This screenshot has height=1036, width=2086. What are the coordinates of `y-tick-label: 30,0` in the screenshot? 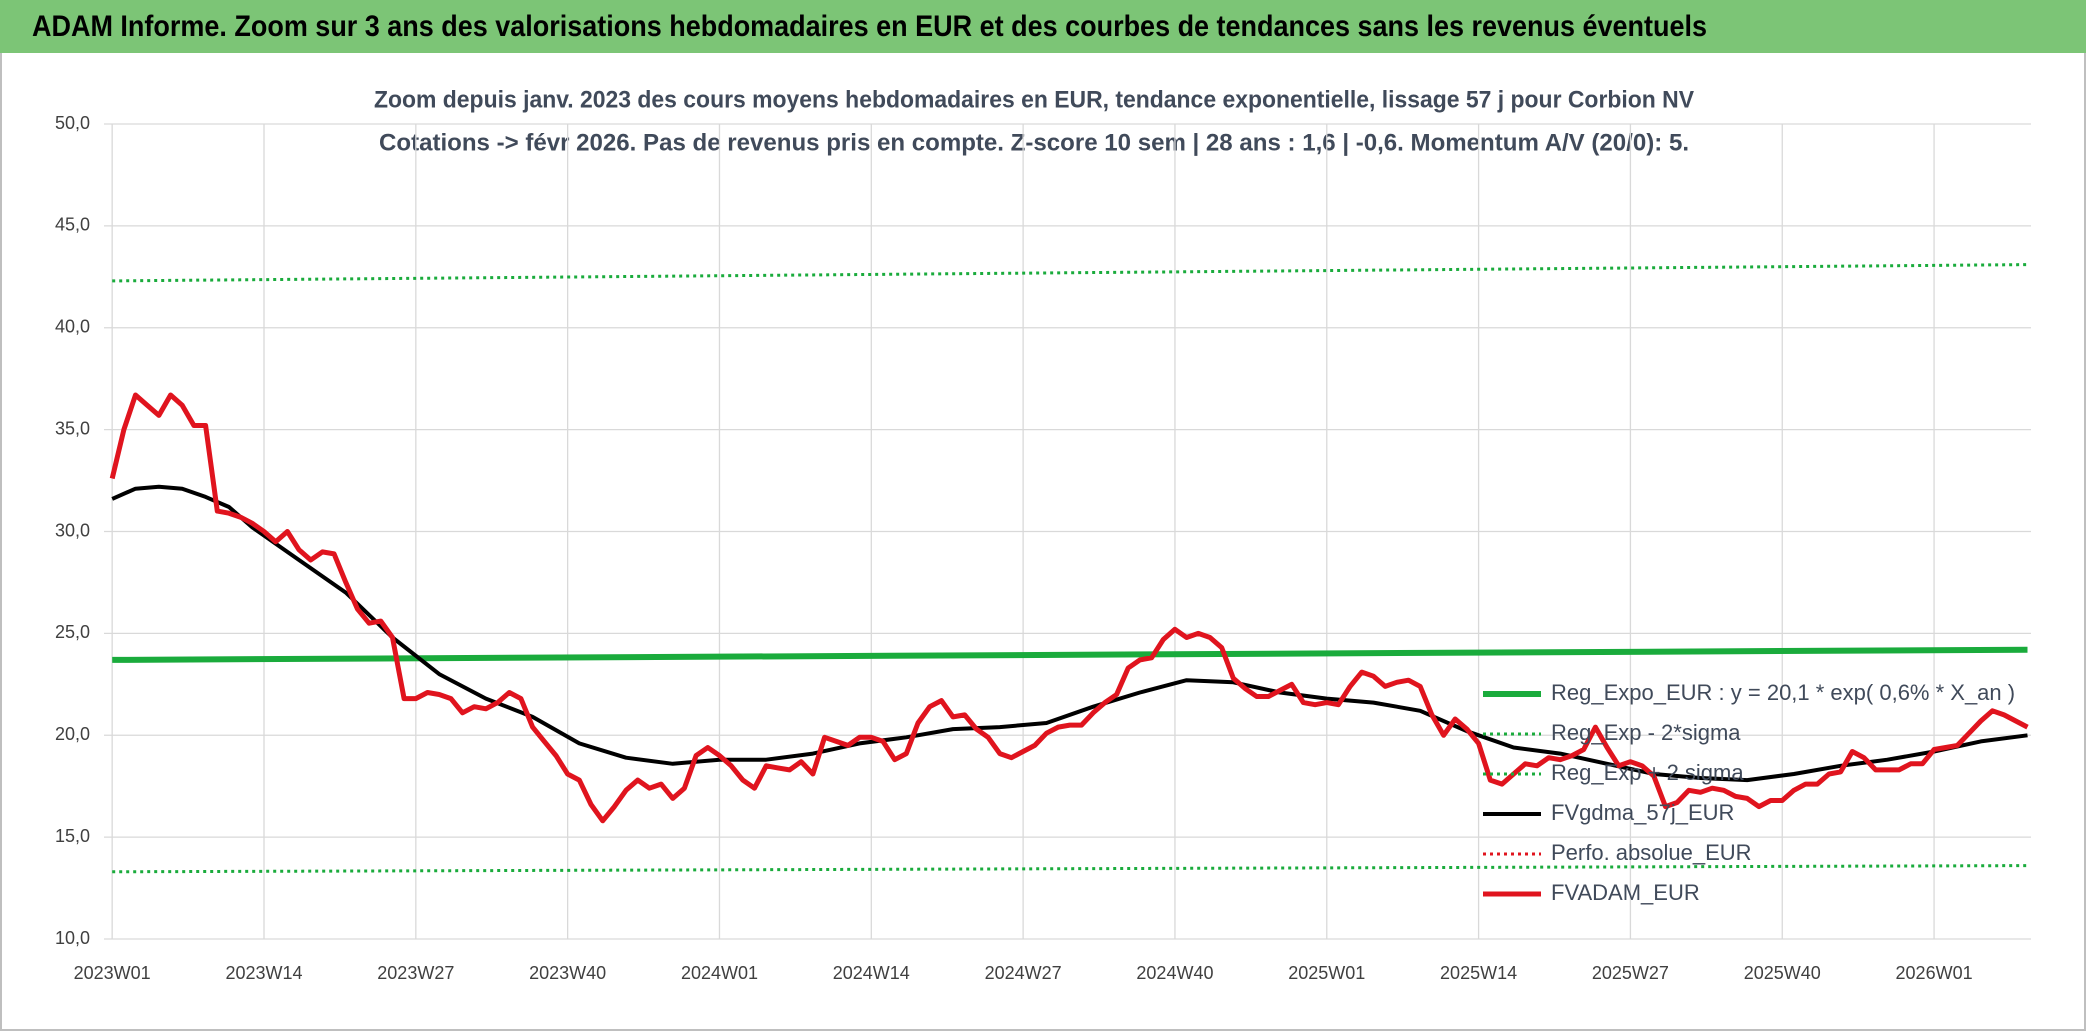 It's located at (72, 530).